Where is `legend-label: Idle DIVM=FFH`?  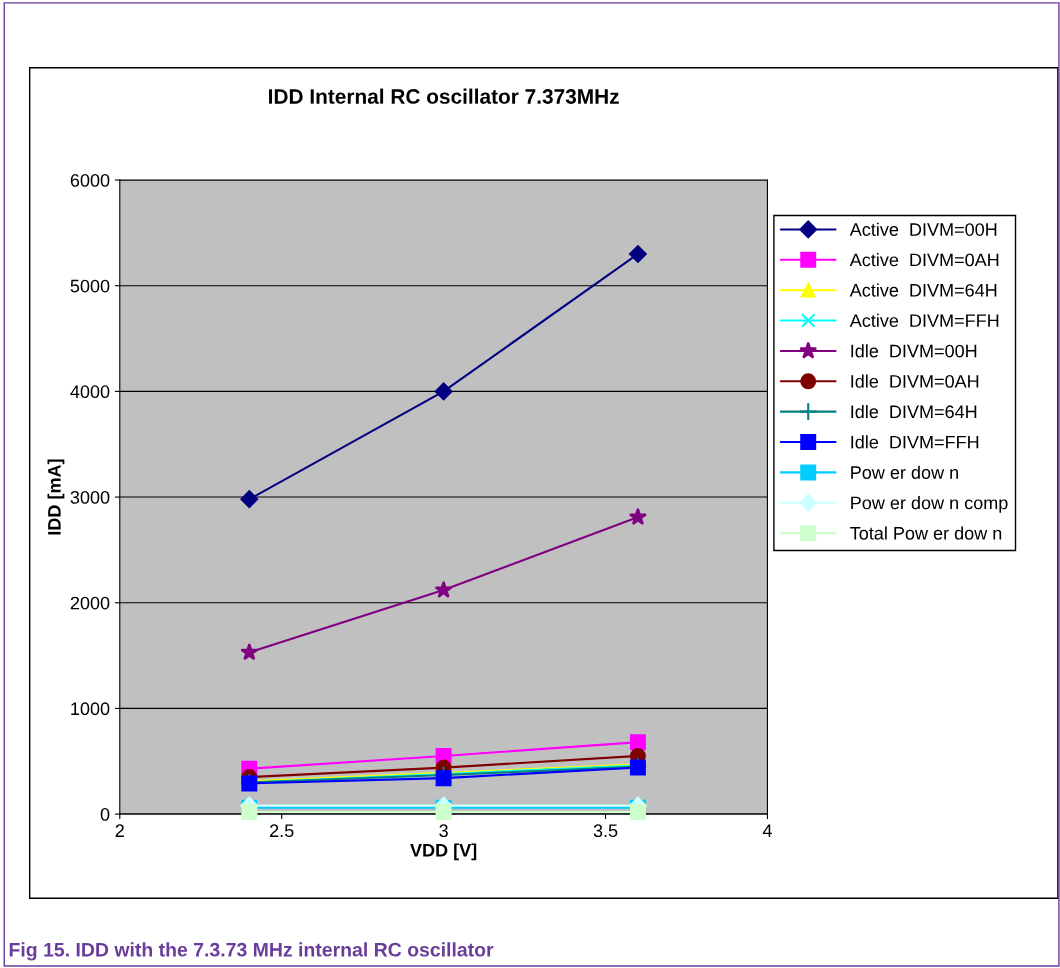 legend-label: Idle DIVM=FFH is located at coordinates (915, 442).